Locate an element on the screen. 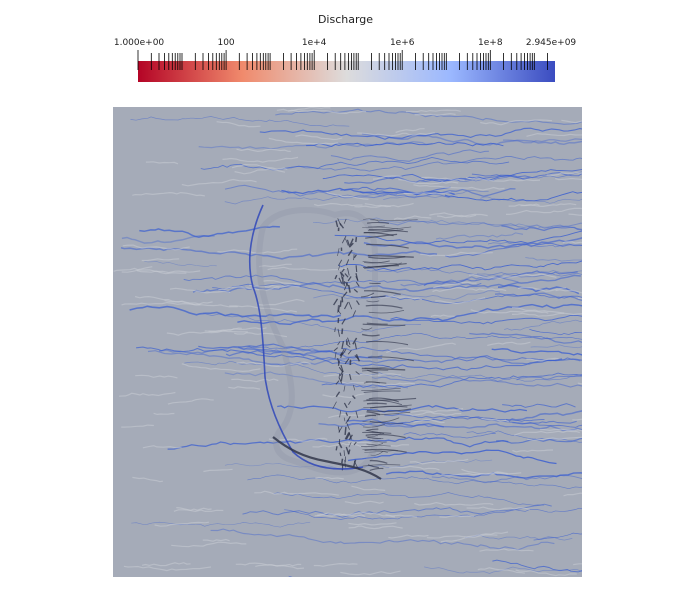 The width and height of the screenshot is (691, 589). colorbar-tick-label: 1e+4 is located at coordinates (314, 43).